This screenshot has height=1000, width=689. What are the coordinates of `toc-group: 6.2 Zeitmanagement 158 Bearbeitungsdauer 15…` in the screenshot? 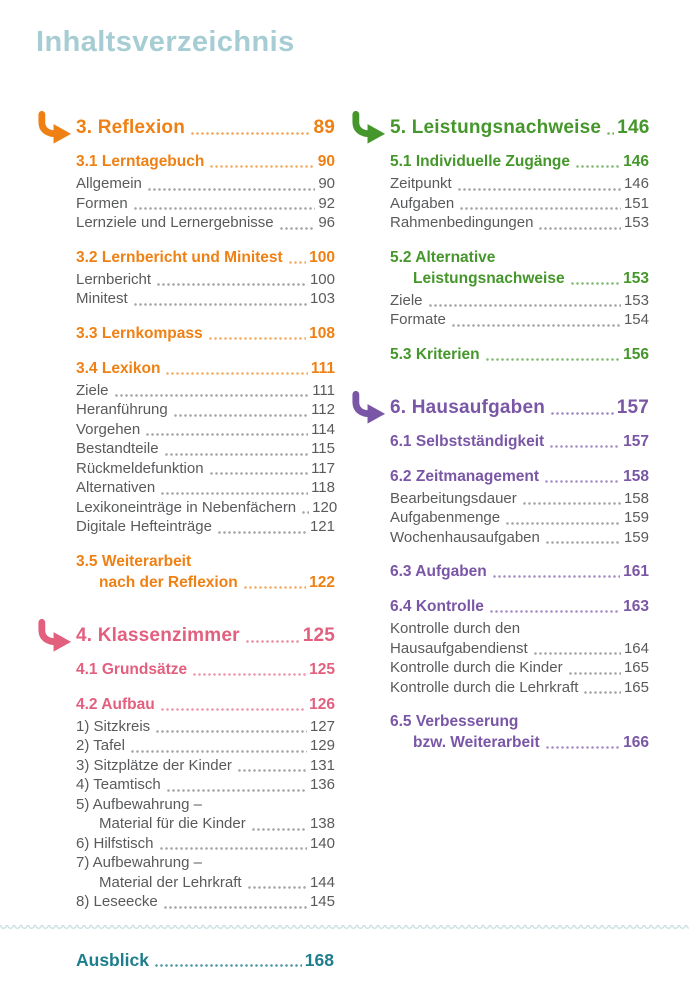 It's located at (519, 507).